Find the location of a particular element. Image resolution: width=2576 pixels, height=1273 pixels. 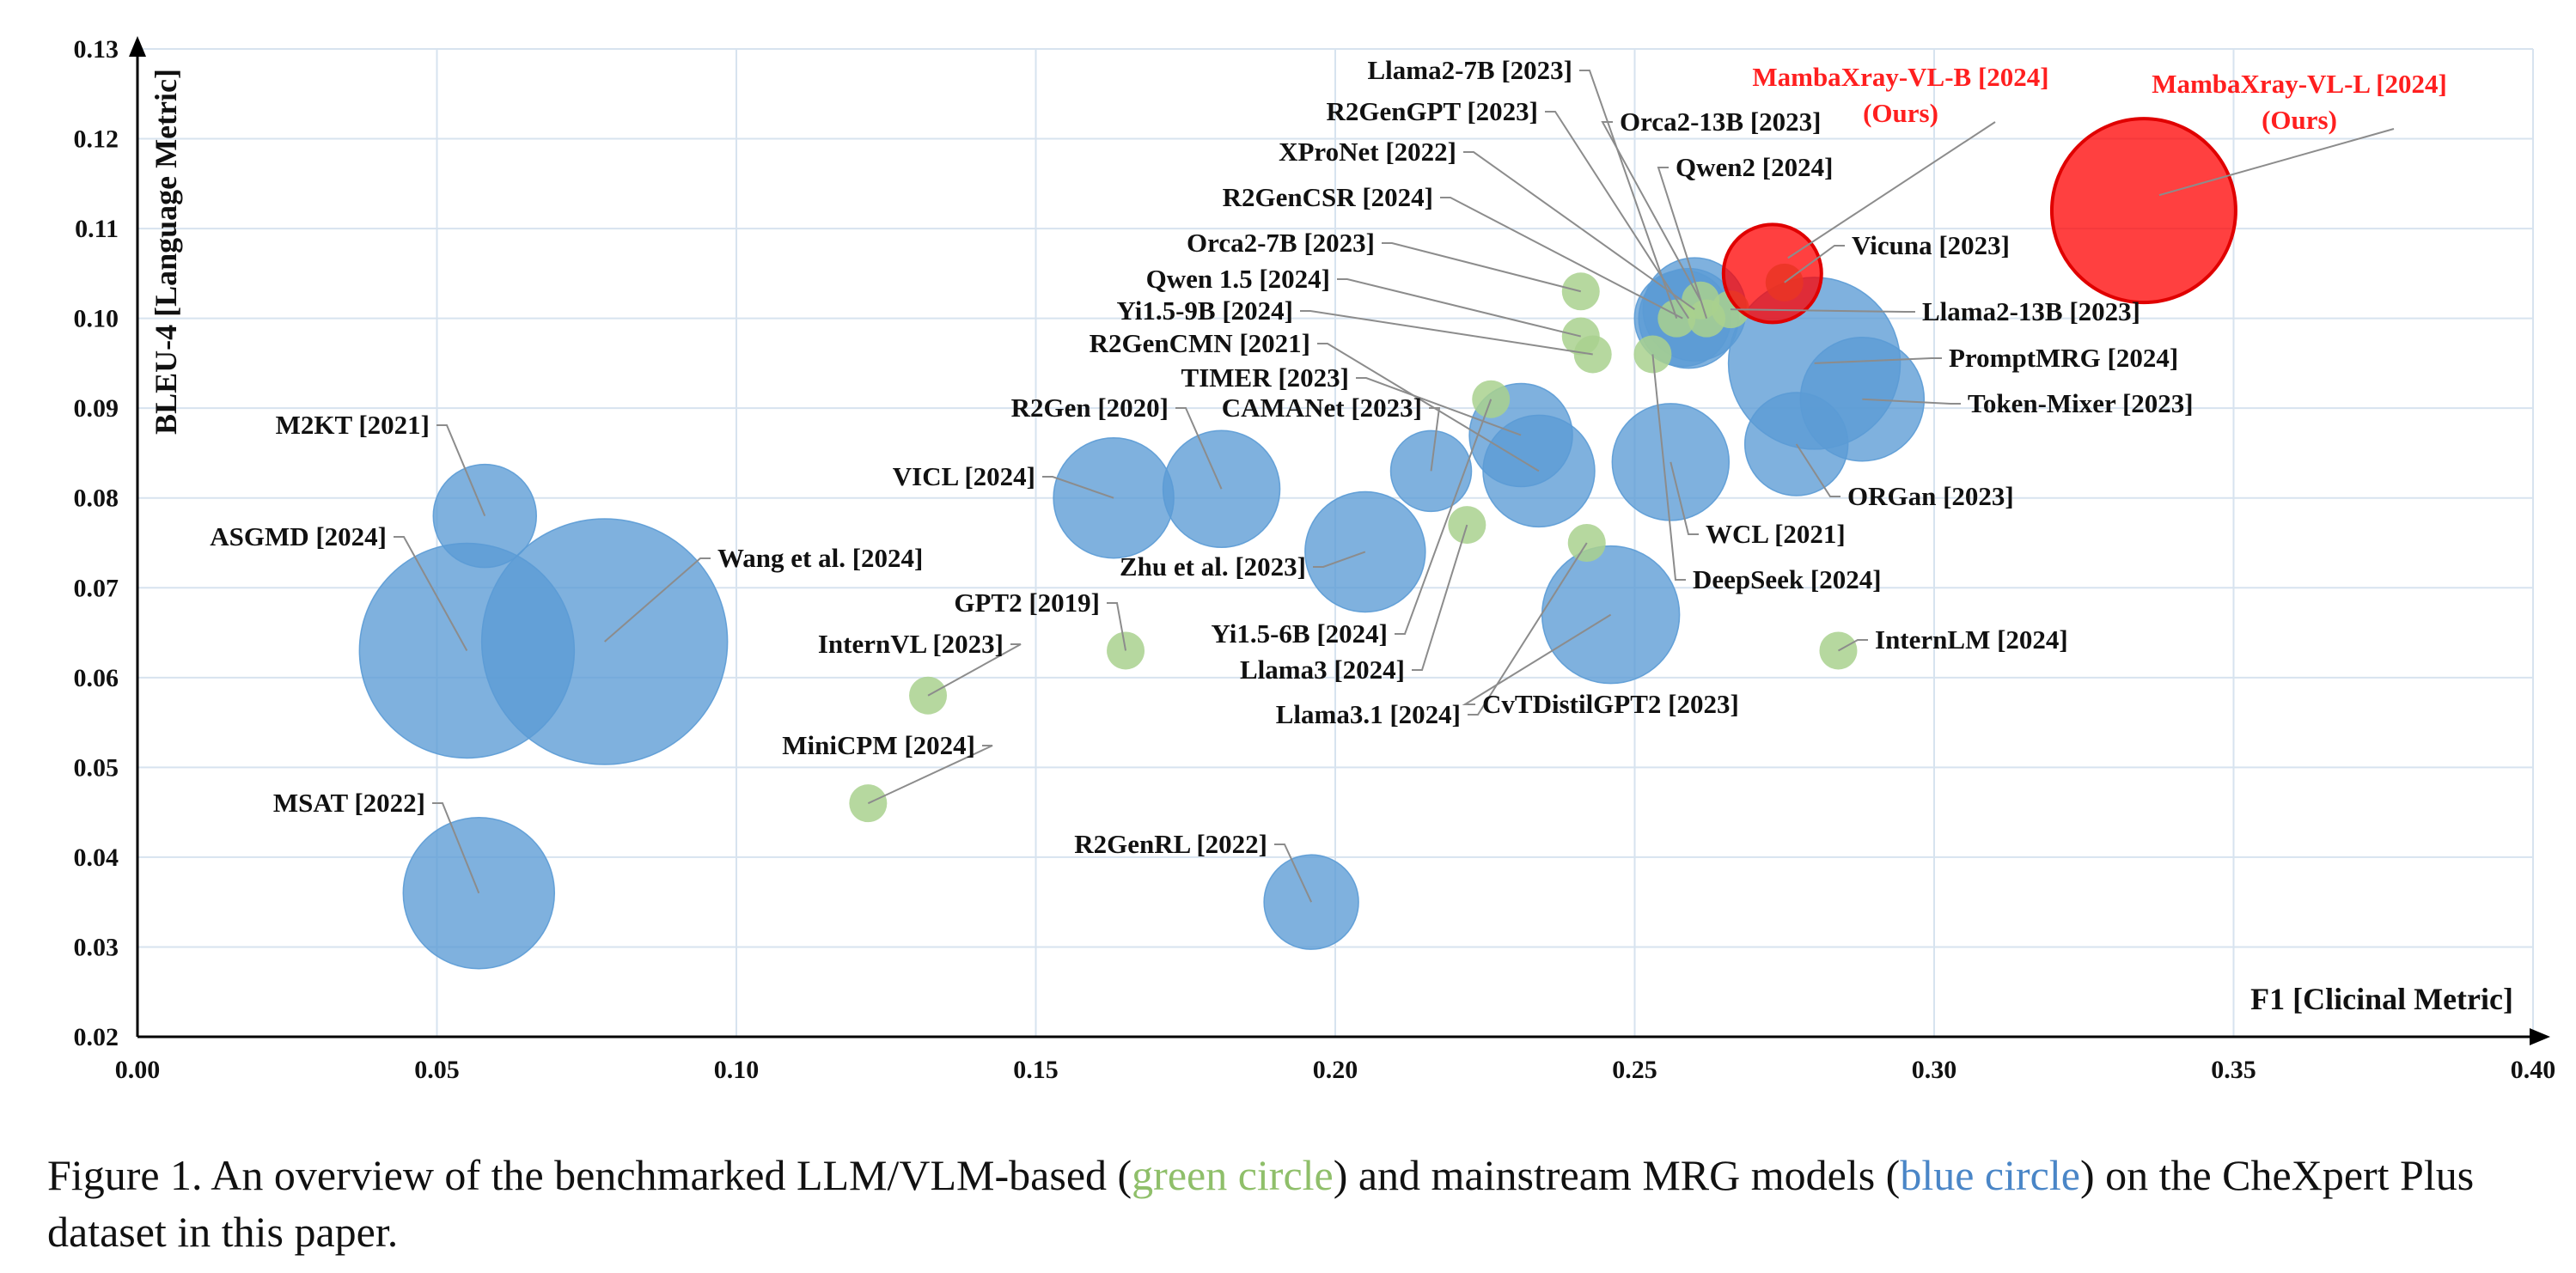

leader-cvtdistilgpt2-2023 is located at coordinates (1537, 659).